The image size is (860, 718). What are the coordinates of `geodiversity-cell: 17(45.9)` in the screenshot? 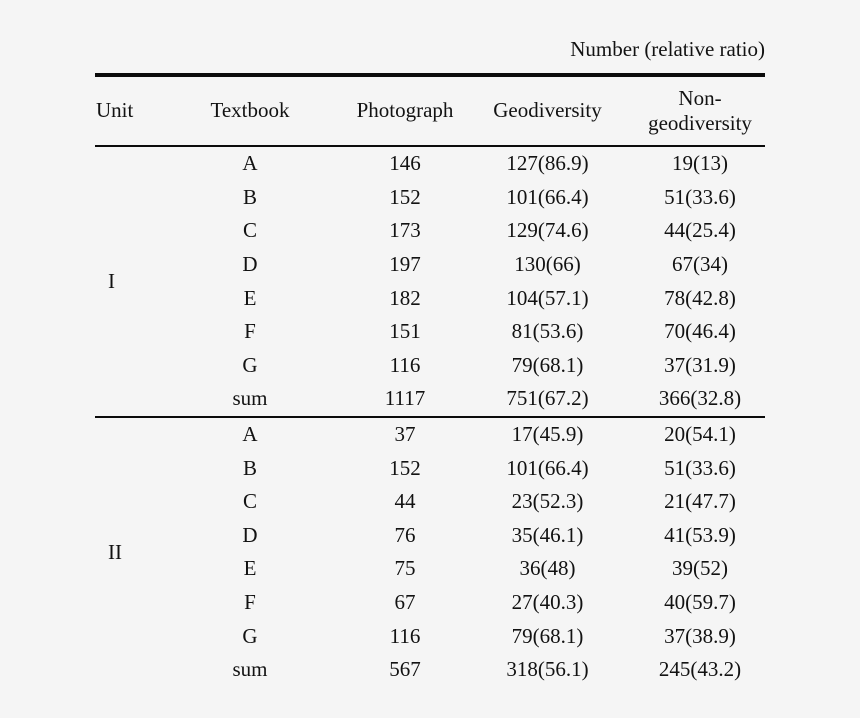 It's located at (547, 433).